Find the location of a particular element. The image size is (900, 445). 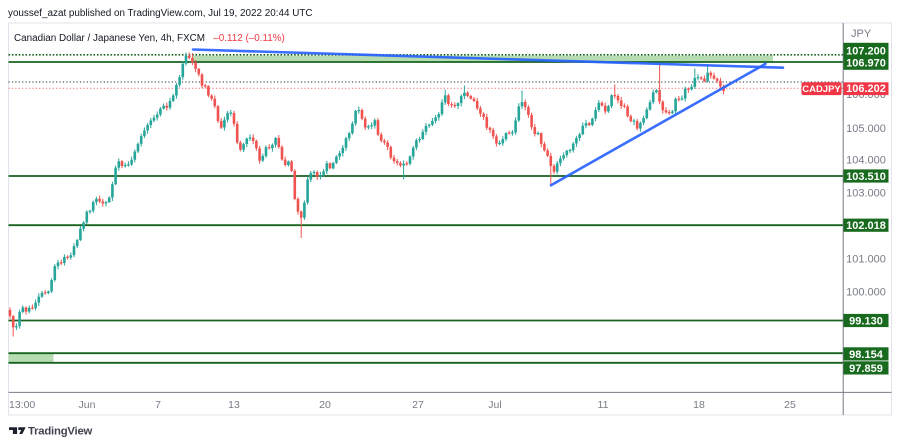

svg-text: 98.154 is located at coordinates (866, 355).